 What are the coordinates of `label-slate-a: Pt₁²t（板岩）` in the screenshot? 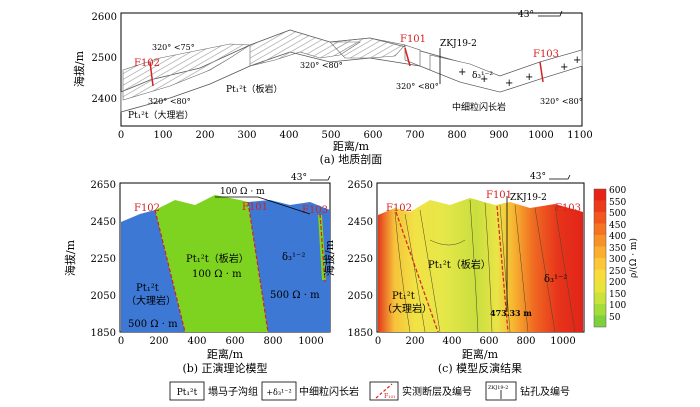 It's located at (254, 89).